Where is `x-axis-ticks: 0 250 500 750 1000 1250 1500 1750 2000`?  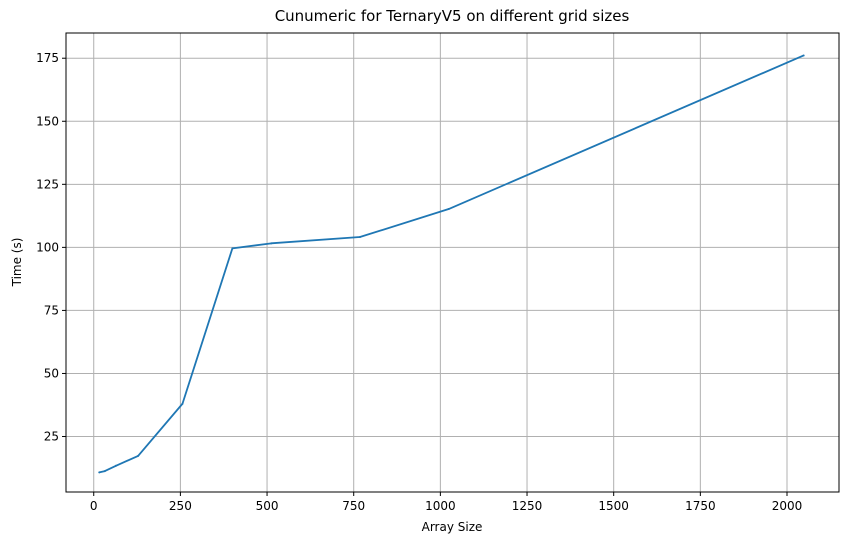 x-axis-ticks: 0 250 500 750 1000 1250 1500 1750 2000 is located at coordinates (446, 502).